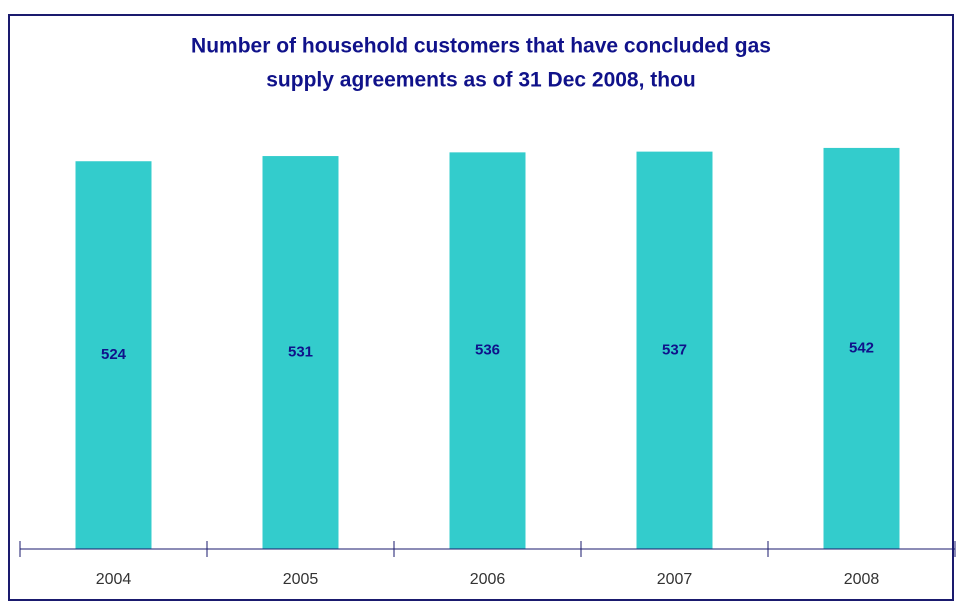  I want to click on value-label: 537, so click(674, 349).